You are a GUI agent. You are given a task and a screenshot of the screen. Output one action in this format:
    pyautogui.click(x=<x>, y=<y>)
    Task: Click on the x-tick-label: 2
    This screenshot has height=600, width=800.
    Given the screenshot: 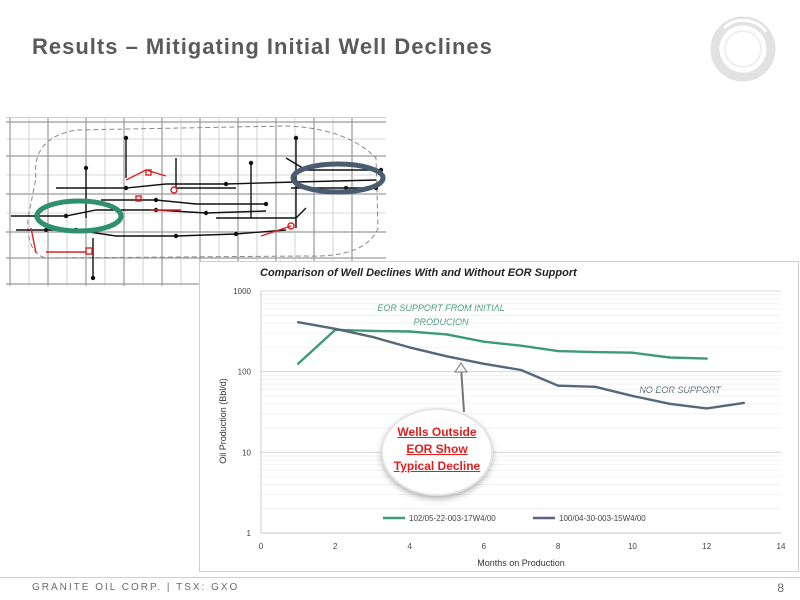 What is the action you would take?
    pyautogui.click(x=335, y=546)
    